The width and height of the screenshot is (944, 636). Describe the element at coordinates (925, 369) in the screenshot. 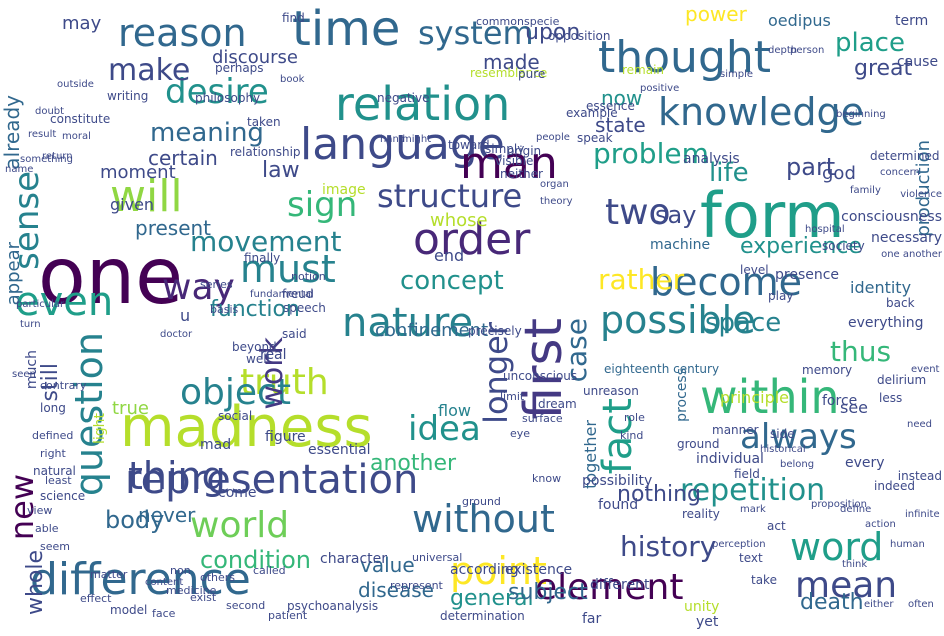

I see `cloud-word: event` at that location.